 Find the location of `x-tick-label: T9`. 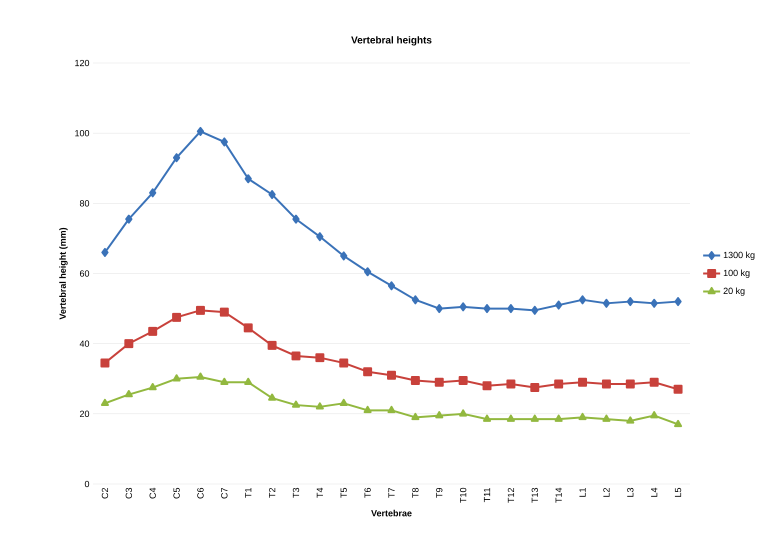

x-tick-label: T9 is located at coordinates (439, 493).